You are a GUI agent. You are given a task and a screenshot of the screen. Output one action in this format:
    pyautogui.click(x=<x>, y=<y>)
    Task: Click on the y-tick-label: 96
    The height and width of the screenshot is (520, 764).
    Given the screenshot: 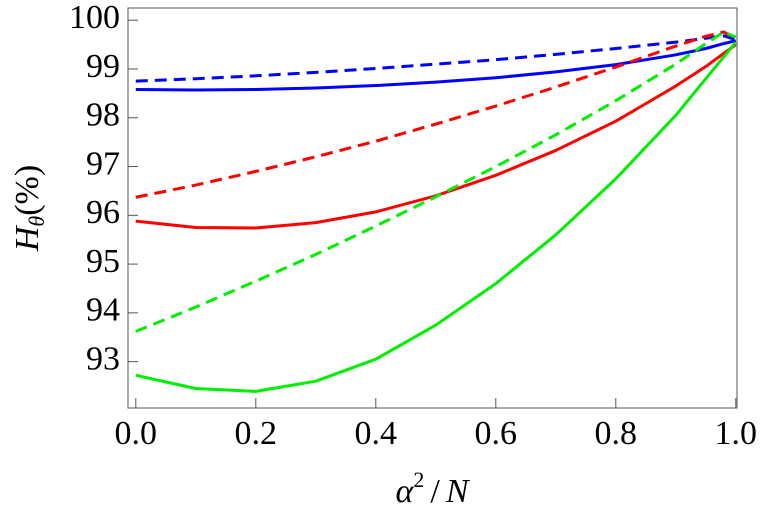 What is the action you would take?
    pyautogui.click(x=103, y=212)
    